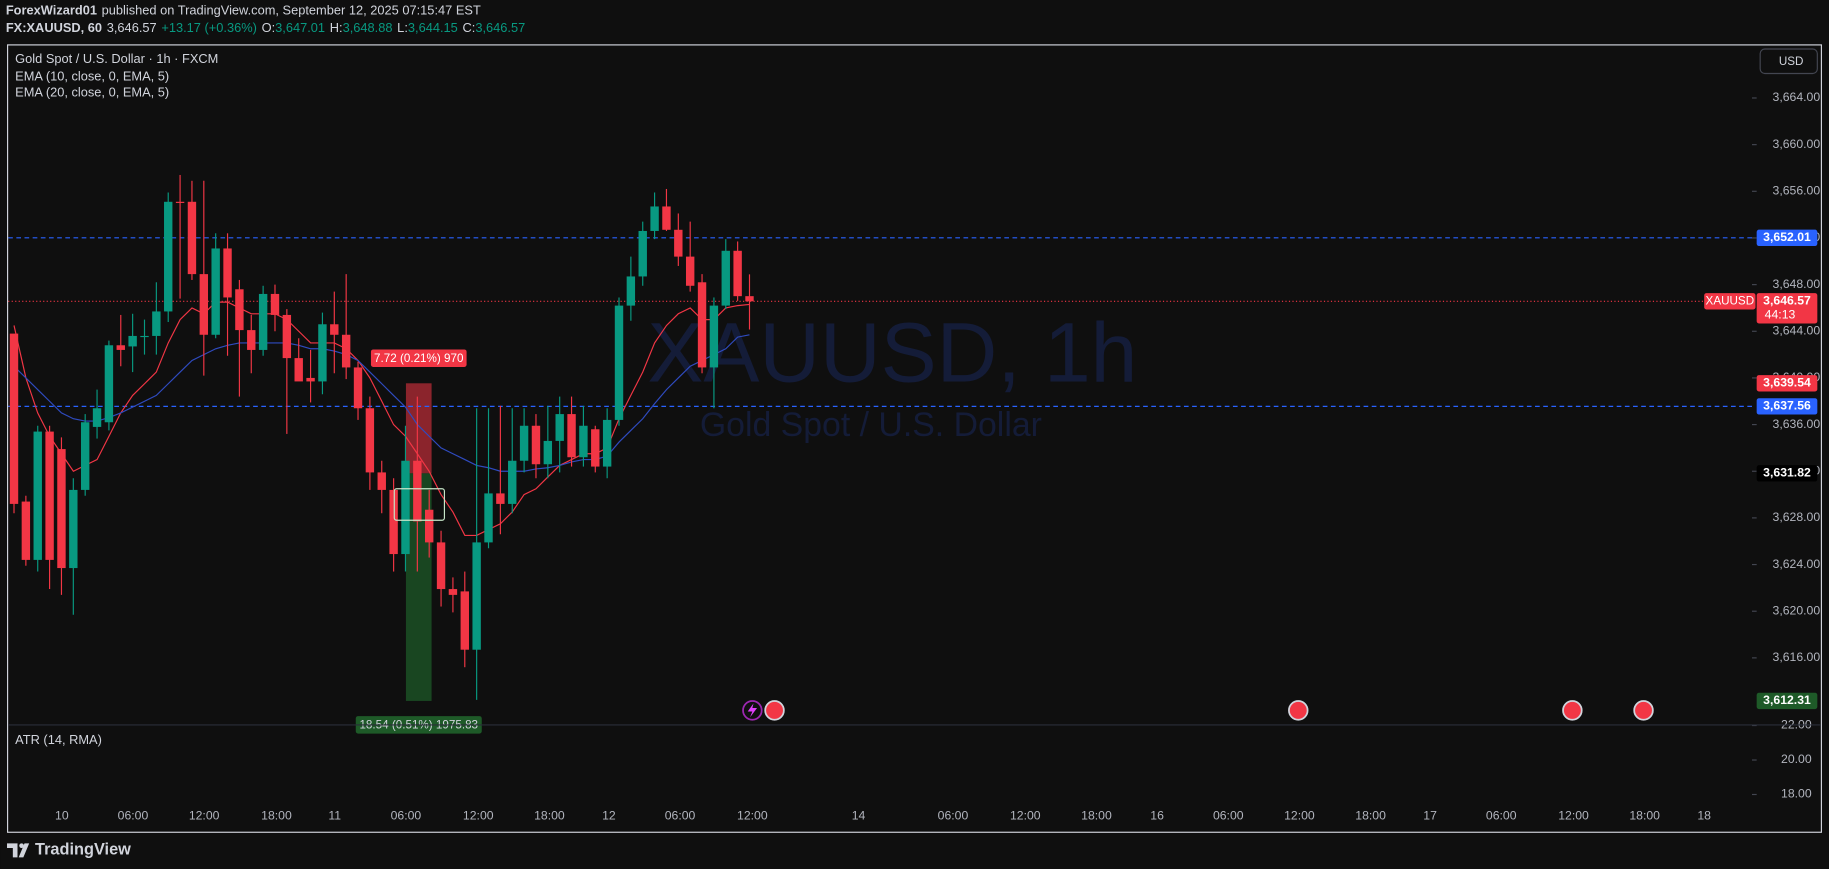 This screenshot has height=869, width=1829. What do you see at coordinates (1796, 794) in the screenshot?
I see `atr-y-tick-label: 18.00` at bounding box center [1796, 794].